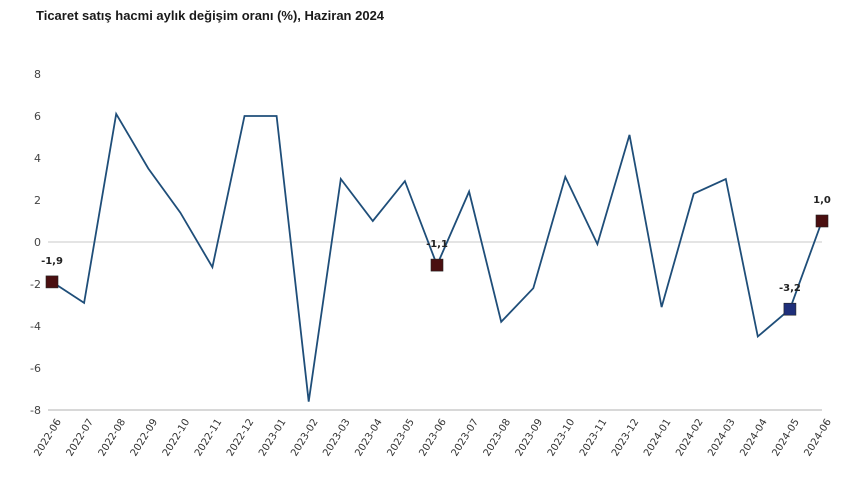 Image resolution: width=850 pixels, height=478 pixels. I want to click on x-tick-label: 2022-07, so click(80, 437).